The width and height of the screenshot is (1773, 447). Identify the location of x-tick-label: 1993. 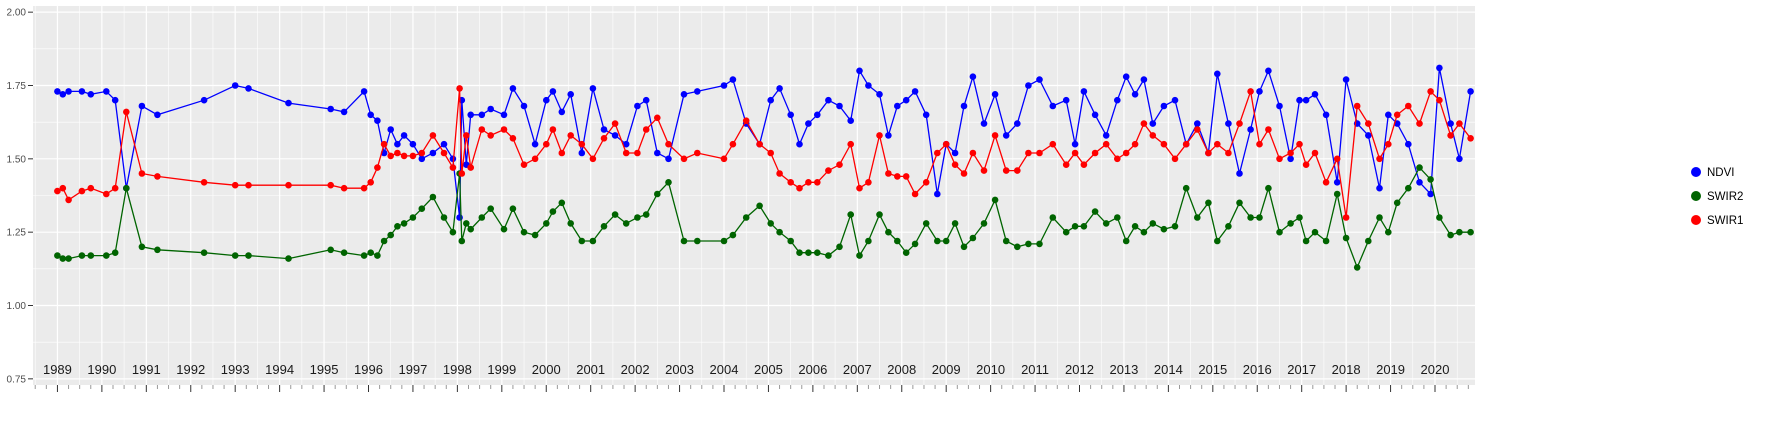
(235, 369).